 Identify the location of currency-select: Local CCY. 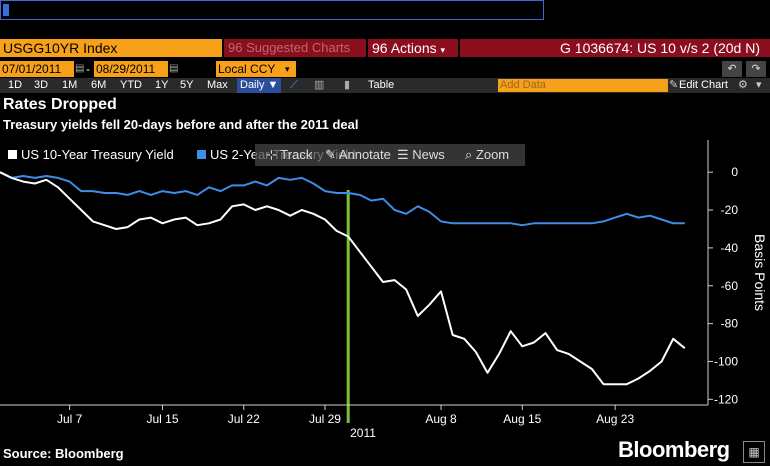
(256, 69).